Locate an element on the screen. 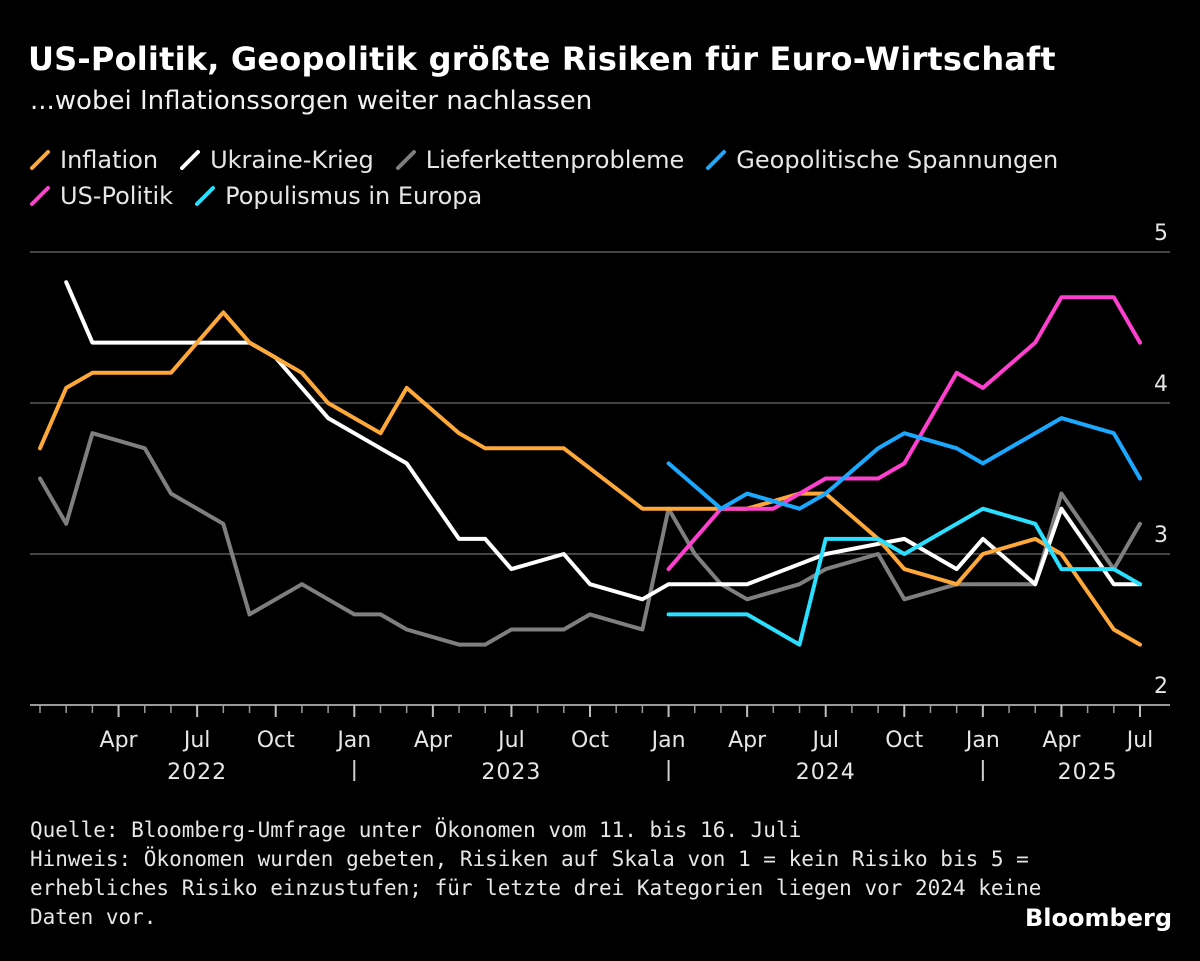  legend-item-us-politik: US-Politik is located at coordinates (101, 196).